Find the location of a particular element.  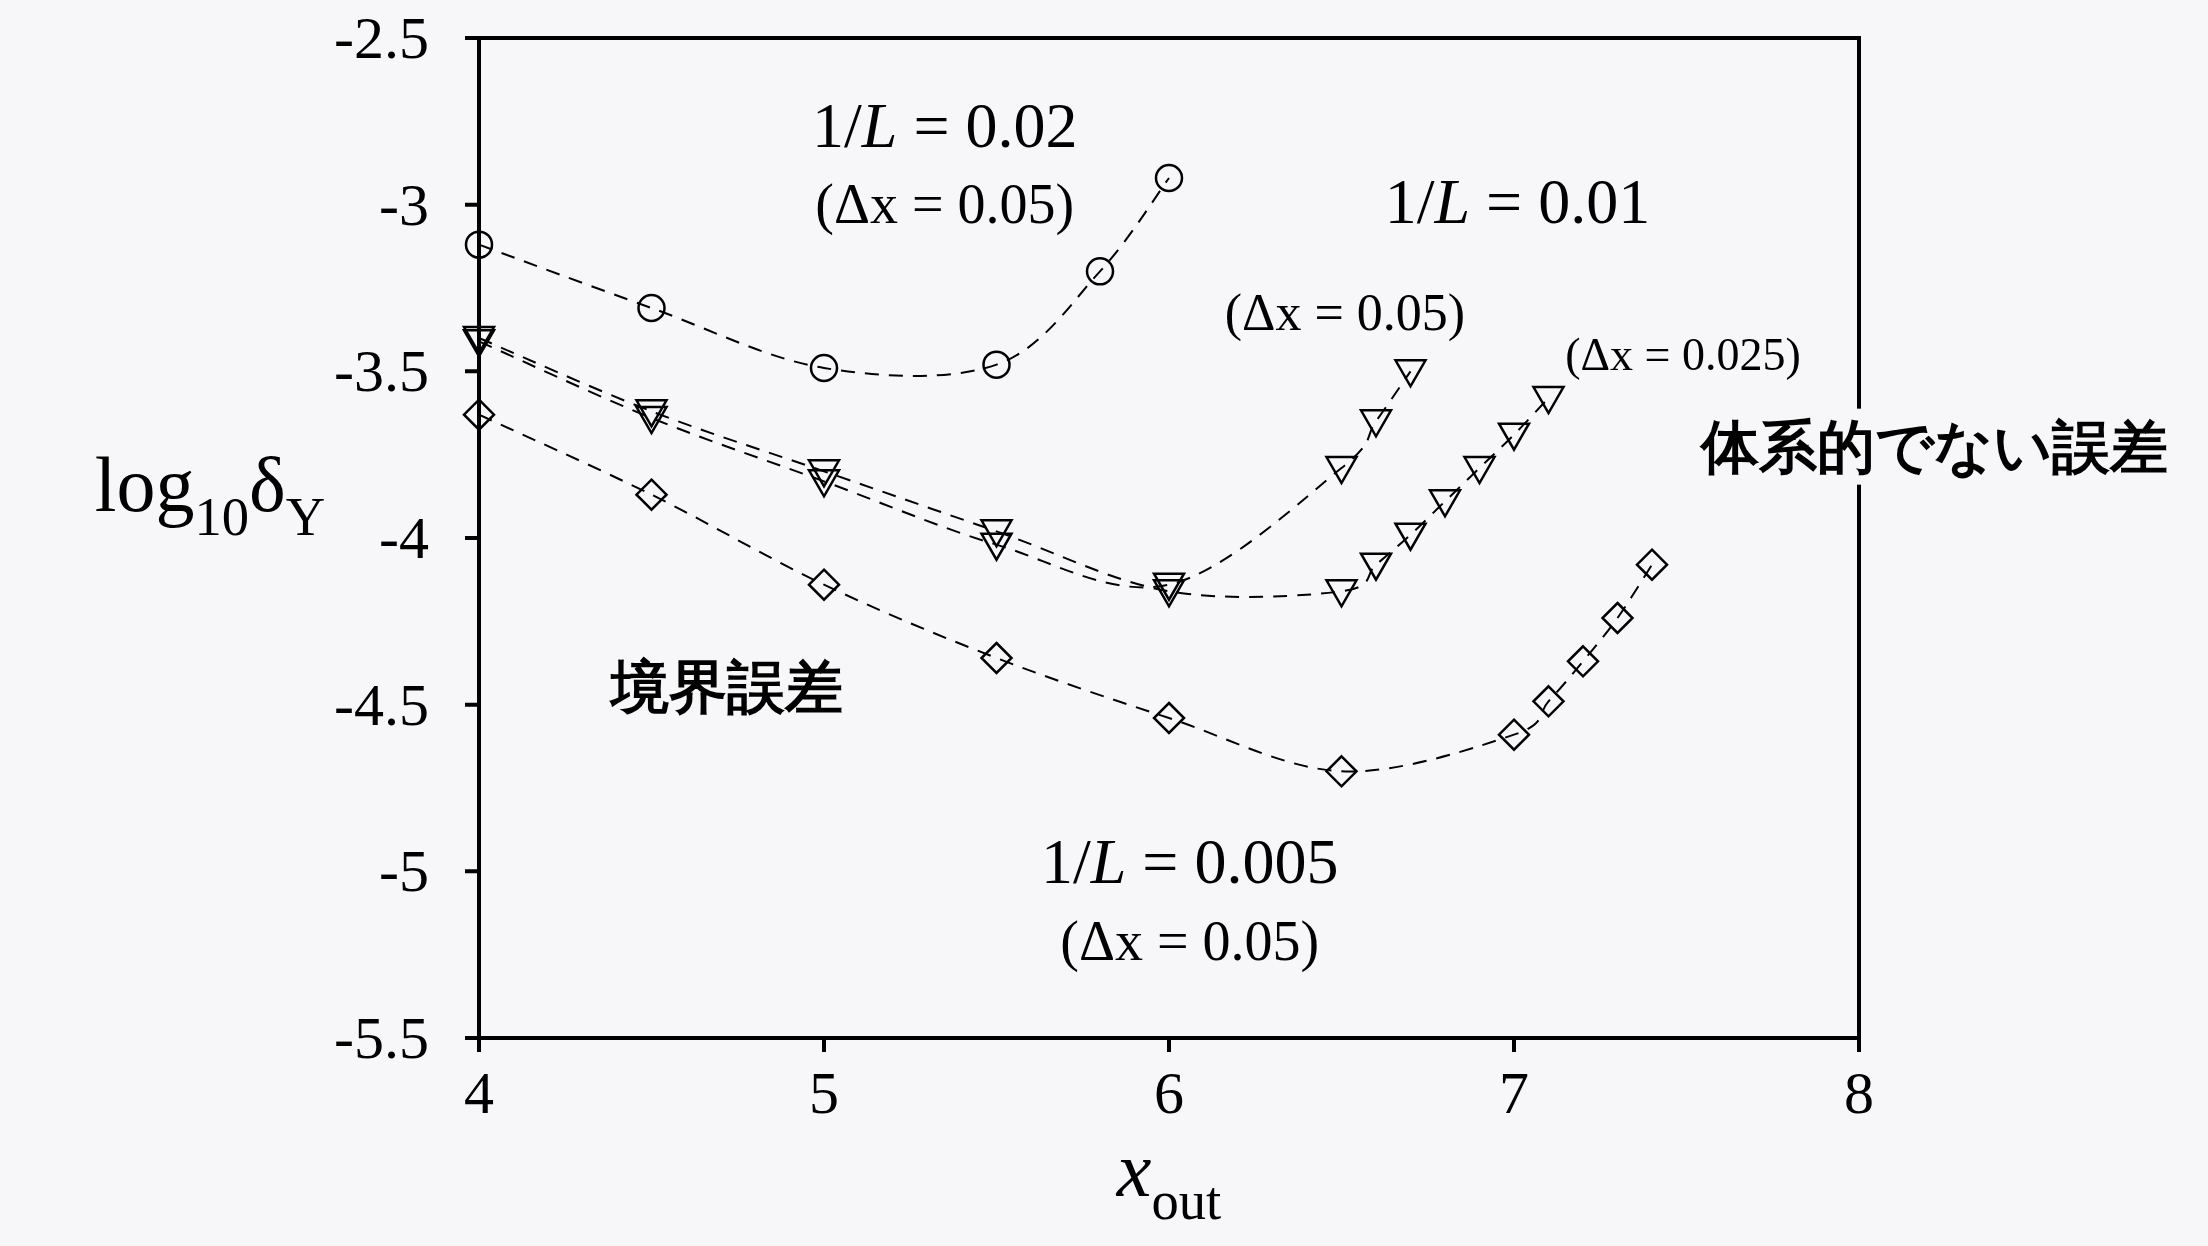

y-axis-title: log$_{10}$δ$_{Y}$ is located at coordinates (210, 494).